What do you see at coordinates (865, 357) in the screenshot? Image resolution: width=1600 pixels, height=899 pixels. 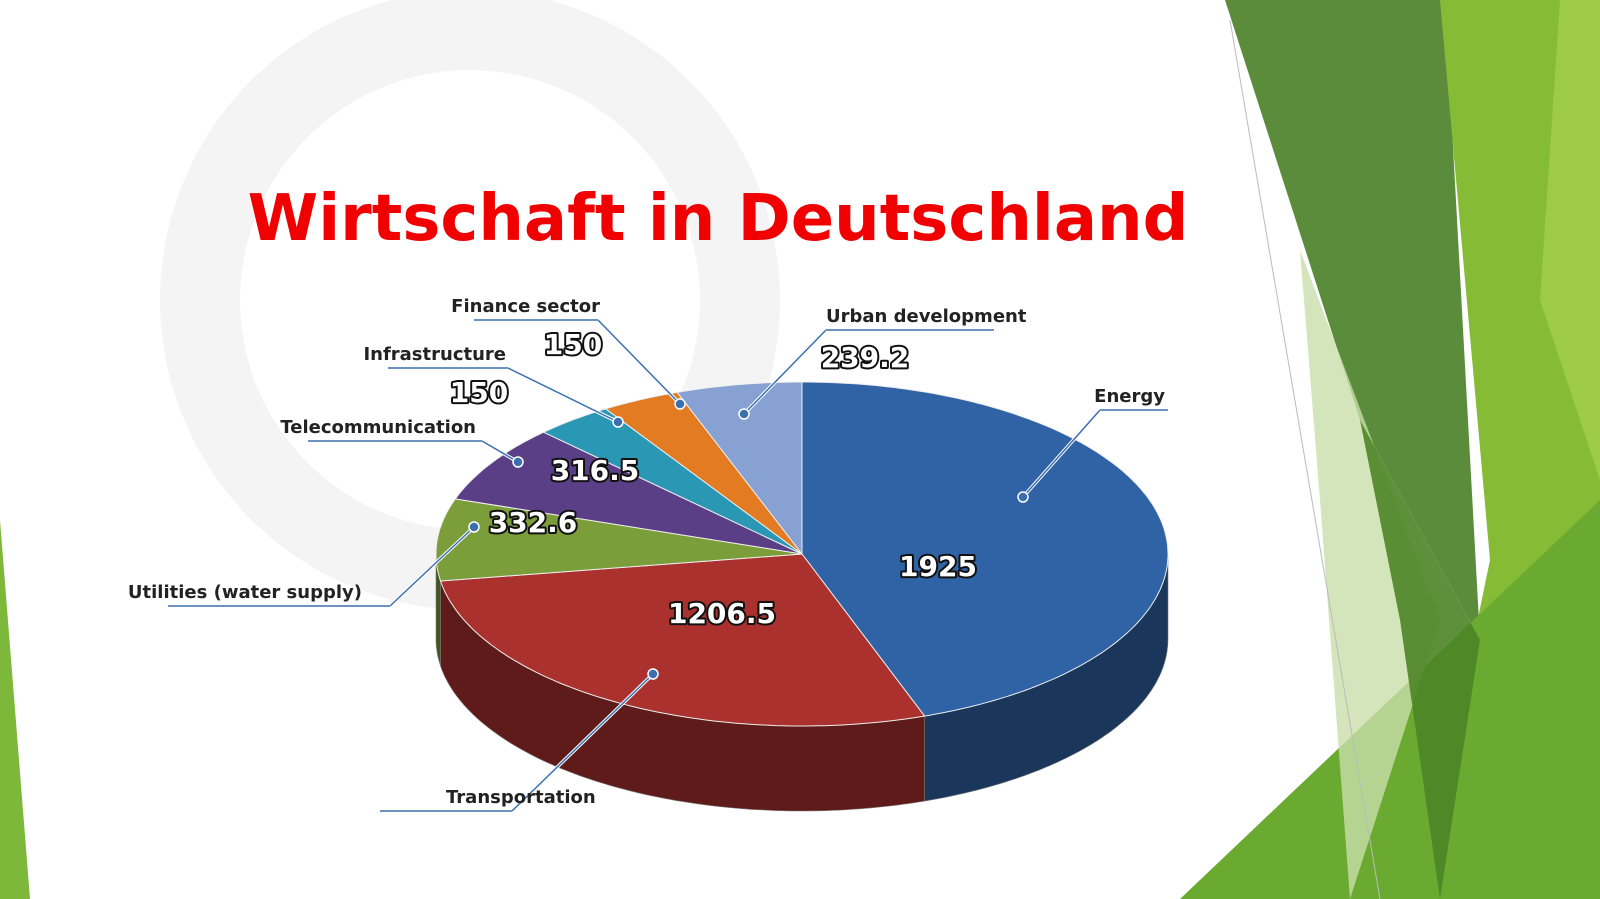 I see `value-label: 239.2` at bounding box center [865, 357].